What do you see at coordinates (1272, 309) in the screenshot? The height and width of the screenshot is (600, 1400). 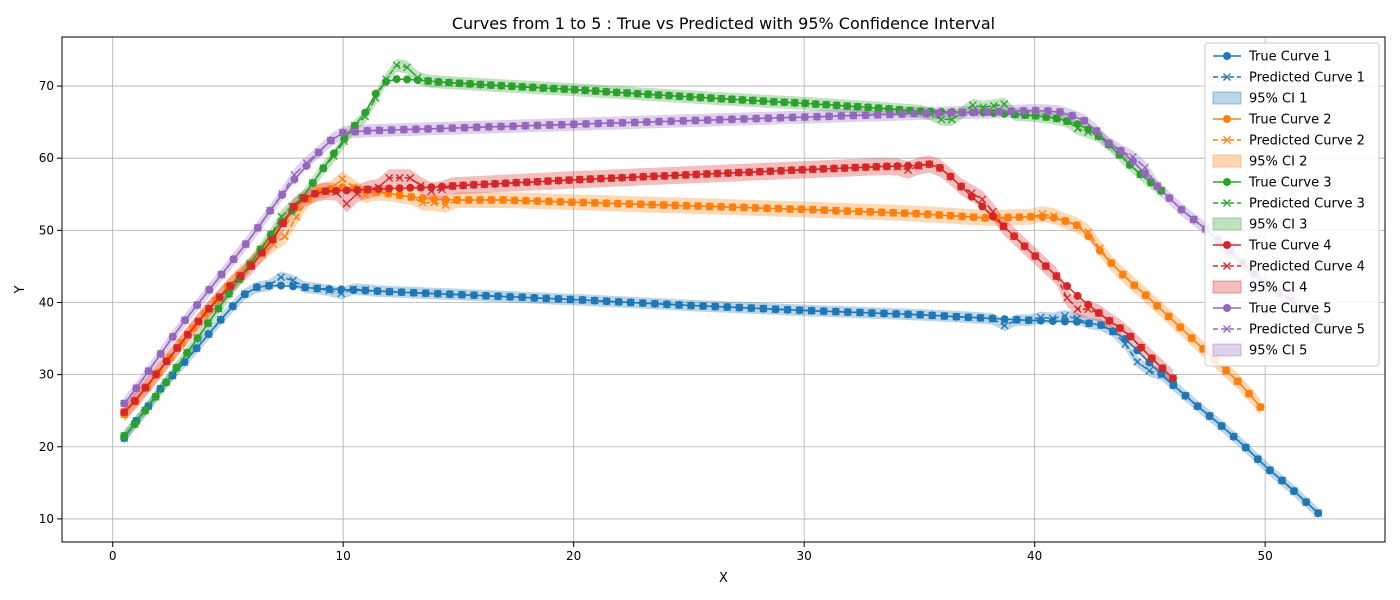 I see `legend-entry-true-5: True Curve 5` at bounding box center [1272, 309].